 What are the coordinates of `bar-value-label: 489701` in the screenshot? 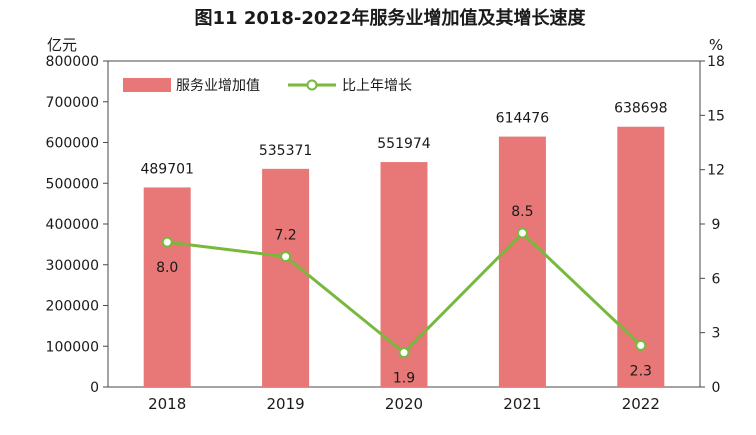 It's located at (166, 169).